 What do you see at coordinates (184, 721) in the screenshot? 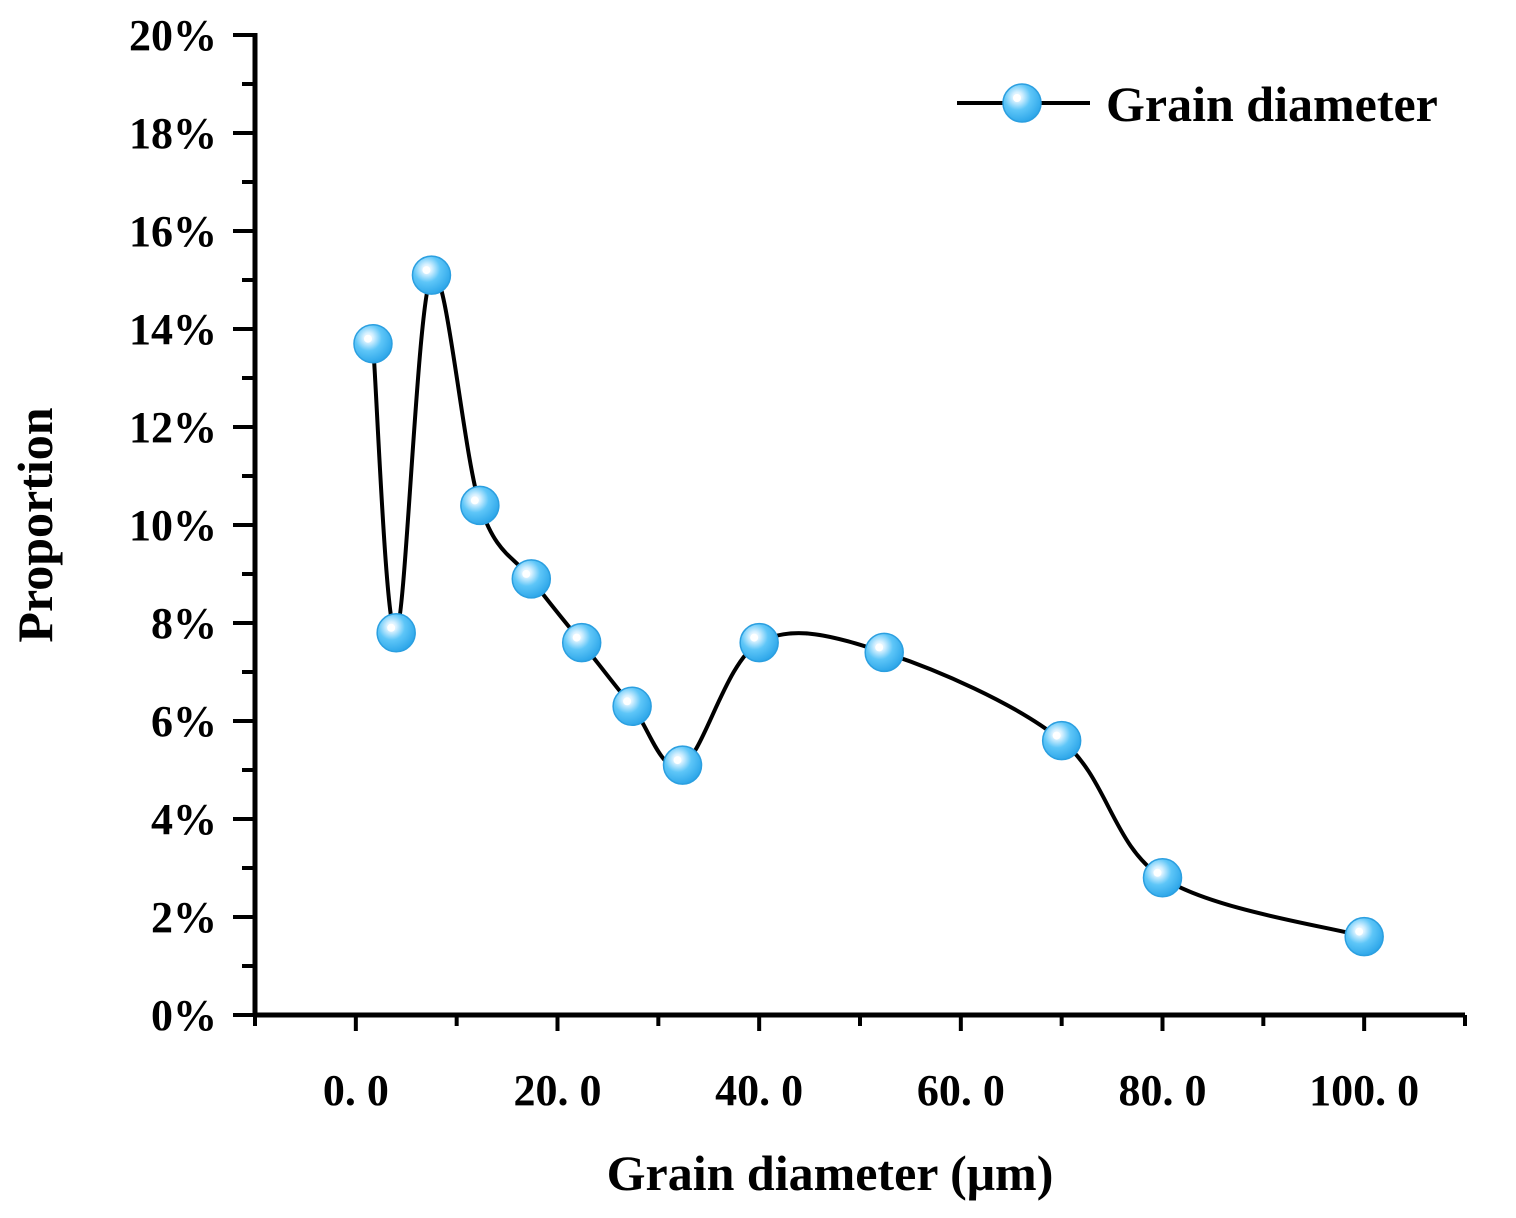
I see `y-tick-label: 6%` at bounding box center [184, 721].